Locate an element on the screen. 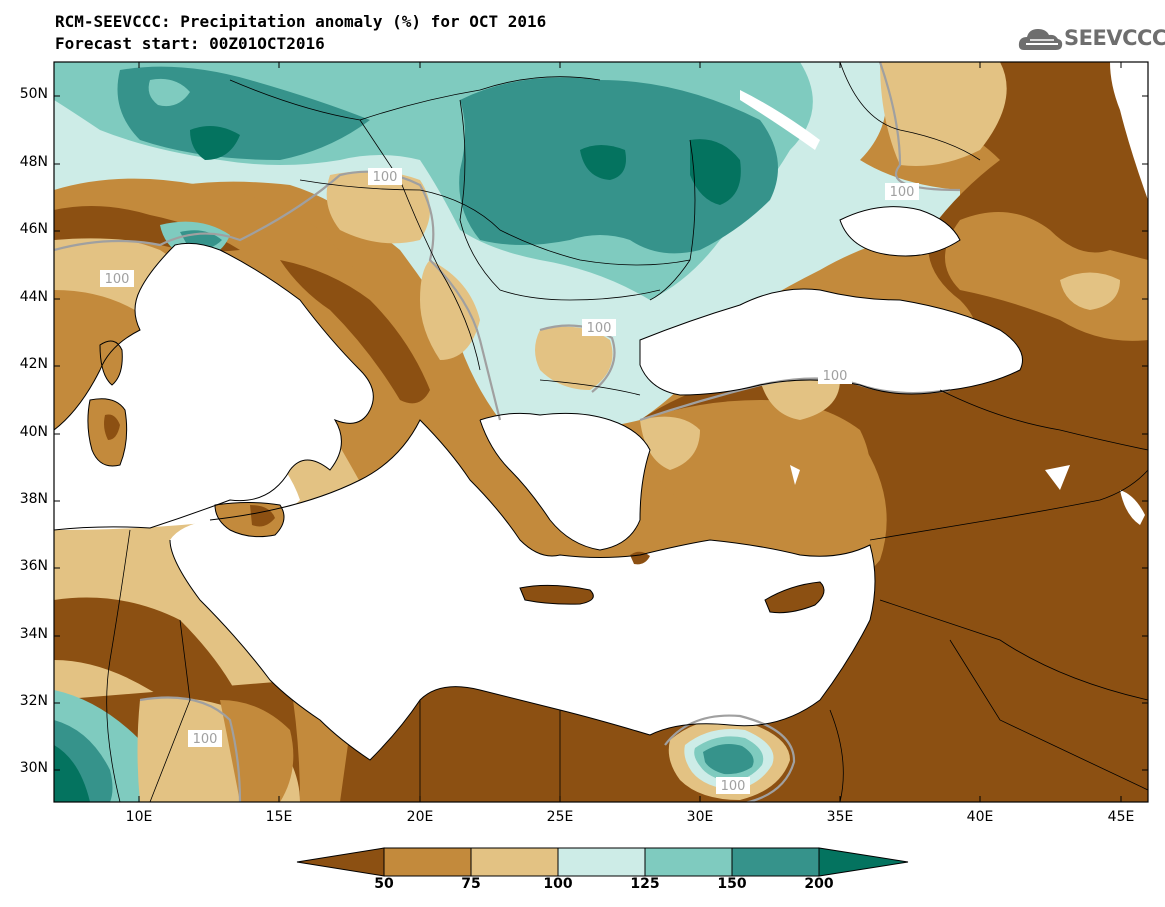 Image resolution: width=1165 pixels, height=907 pixels. lat-label: 44N is located at coordinates (33, 297).